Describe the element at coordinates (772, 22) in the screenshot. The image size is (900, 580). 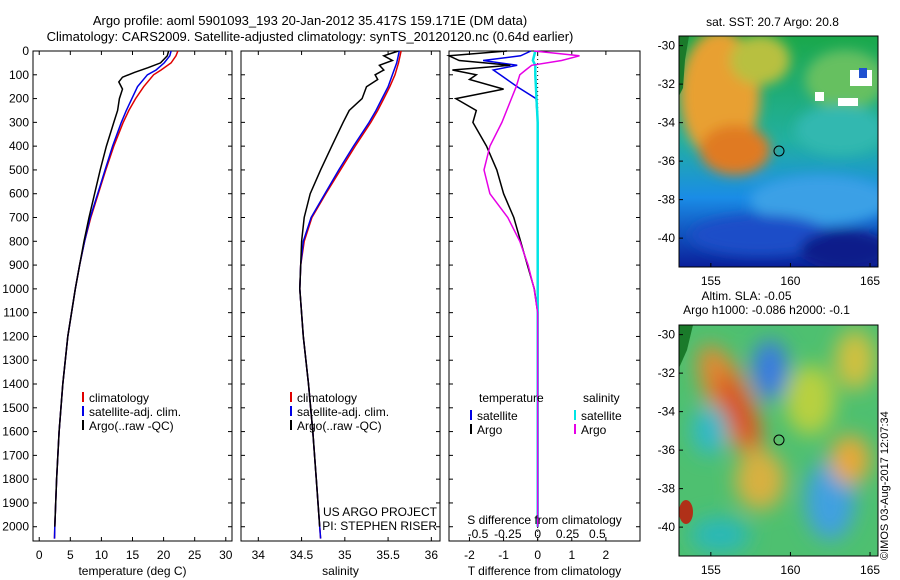
I see `sst-map-title: sat. SST: 20.7 Argo: 20.8` at that location.